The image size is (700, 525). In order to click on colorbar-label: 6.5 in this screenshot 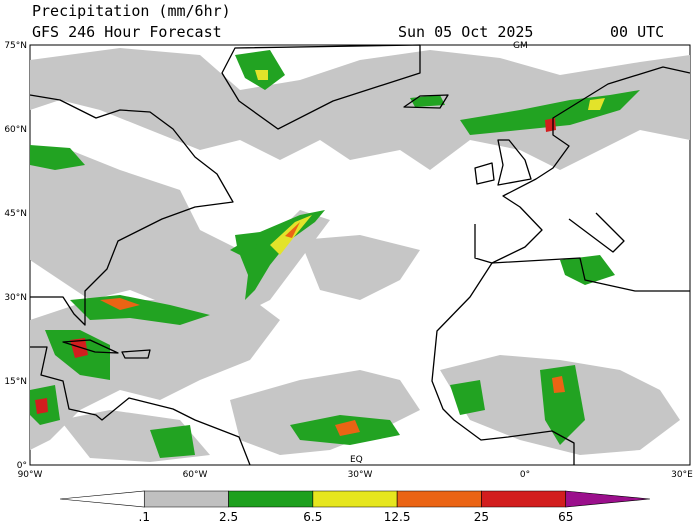, I will do `click(312, 517)`.